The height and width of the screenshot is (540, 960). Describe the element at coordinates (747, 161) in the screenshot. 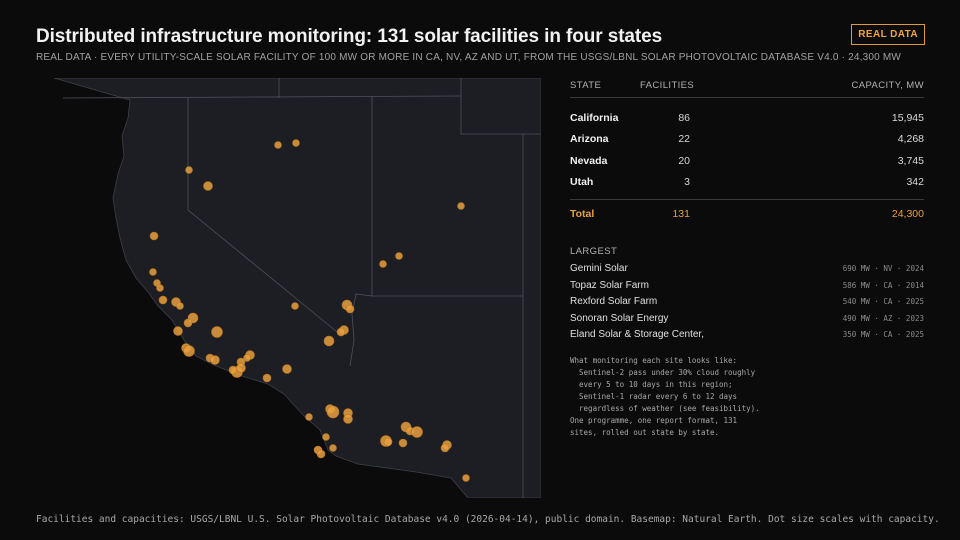

I see `table-row: Nevada 20 3,745` at that location.